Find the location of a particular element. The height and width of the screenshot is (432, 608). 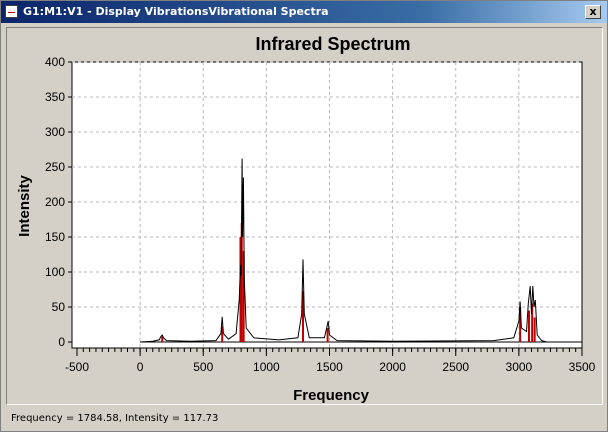

x-tick-label: 3500 is located at coordinates (582, 367).